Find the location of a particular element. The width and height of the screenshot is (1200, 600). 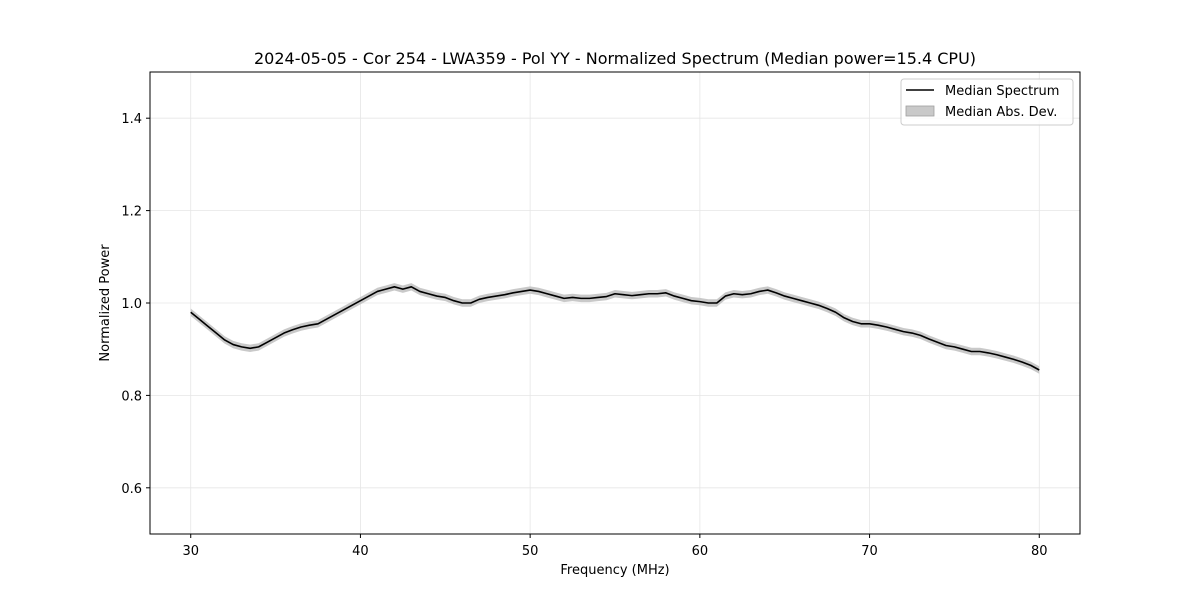

x-tick-label: 40 is located at coordinates (360, 551).